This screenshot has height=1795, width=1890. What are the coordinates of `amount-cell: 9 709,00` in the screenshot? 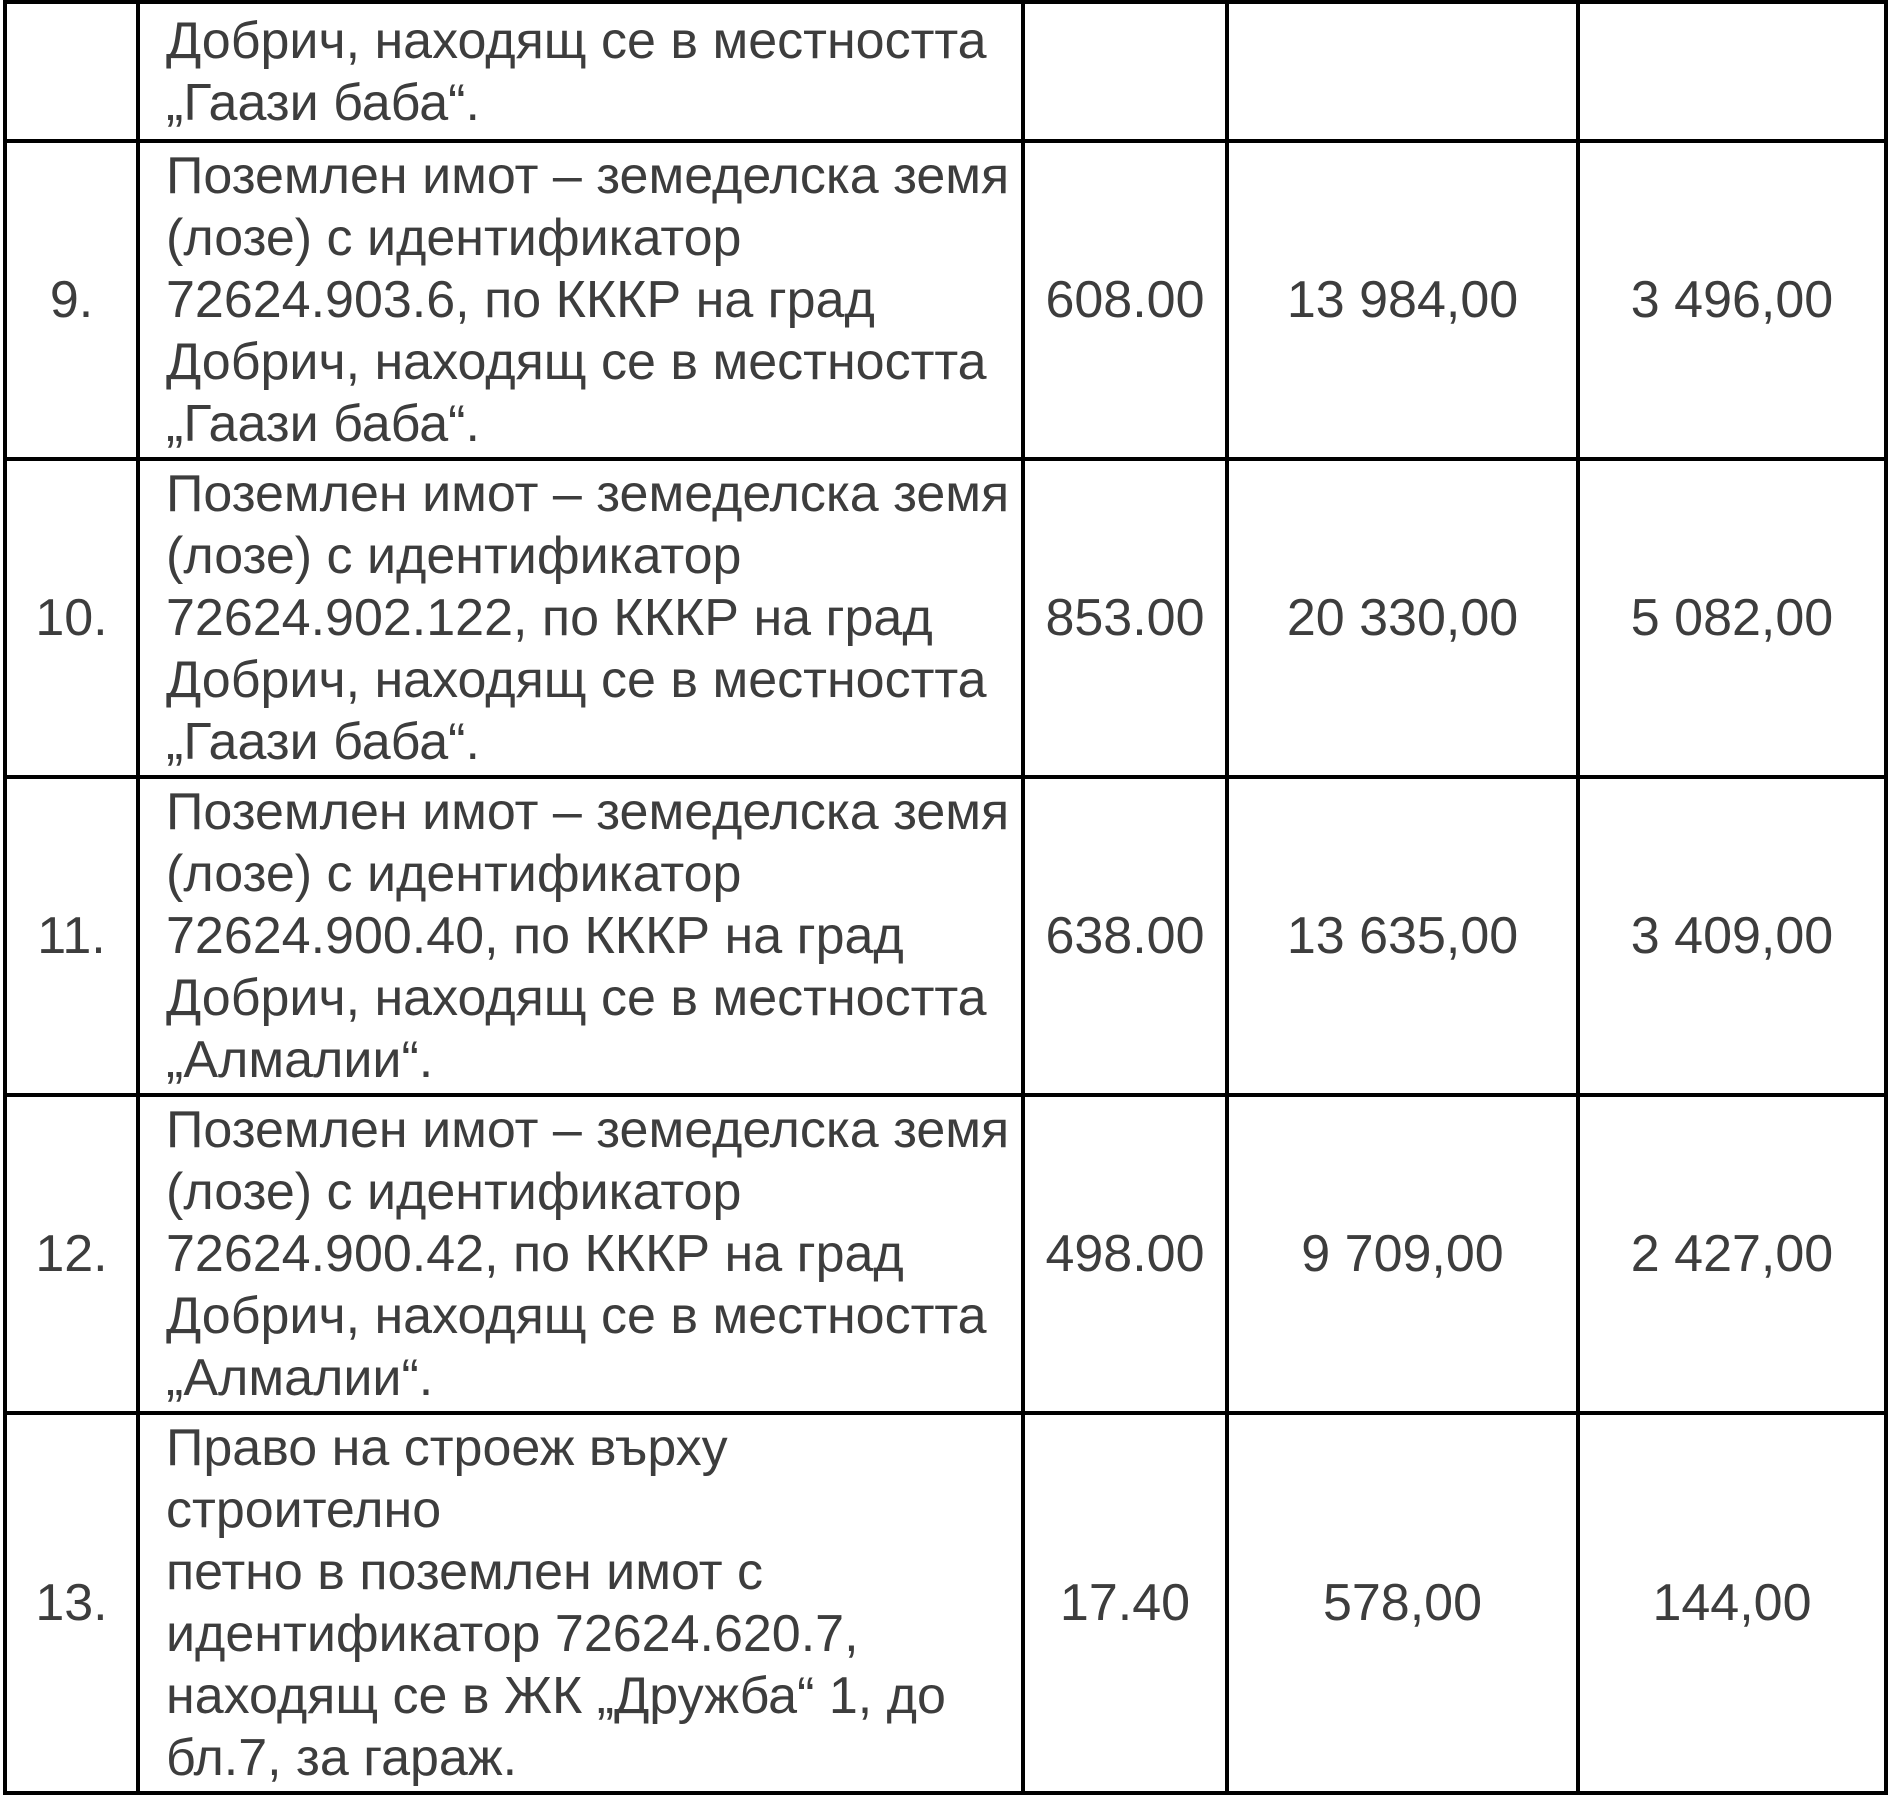 It's located at (1402, 1254).